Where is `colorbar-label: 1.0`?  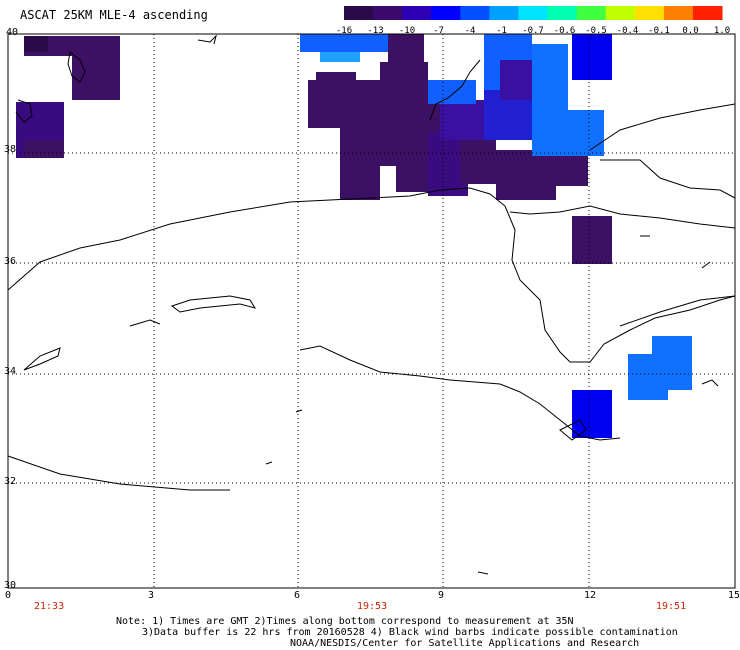 colorbar-label: 1.0 is located at coordinates (722, 31).